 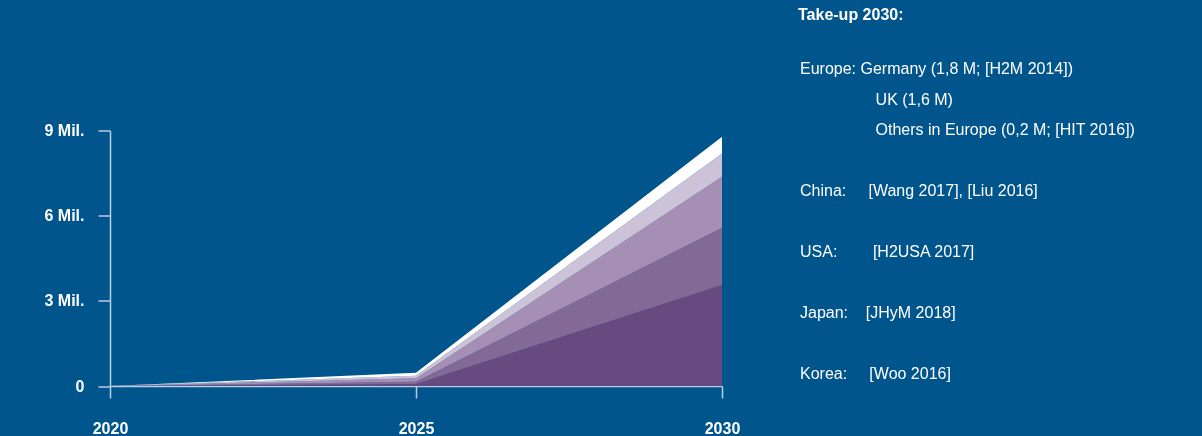 What do you see at coordinates (967, 99) in the screenshot?
I see `text: Europe: Germany (1,8 M; [H2M 2014]) UK (1,6 M) Others in Europe (0,2 M; [HIT 2016])` at bounding box center [967, 99].